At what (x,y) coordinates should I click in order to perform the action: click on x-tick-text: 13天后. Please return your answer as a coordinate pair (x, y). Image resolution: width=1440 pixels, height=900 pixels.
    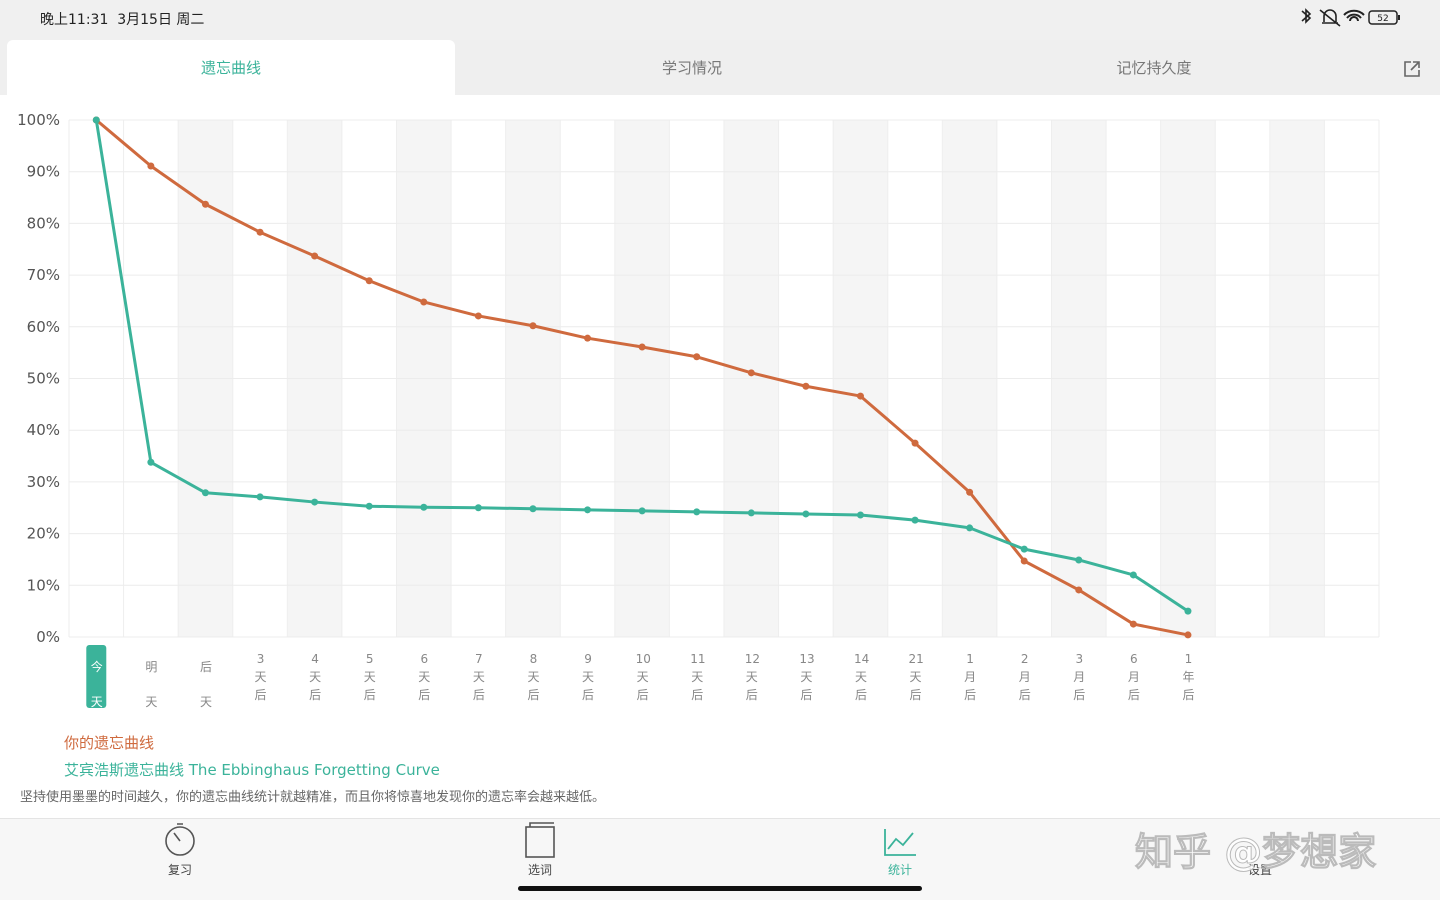
    Looking at the image, I should click on (807, 677).